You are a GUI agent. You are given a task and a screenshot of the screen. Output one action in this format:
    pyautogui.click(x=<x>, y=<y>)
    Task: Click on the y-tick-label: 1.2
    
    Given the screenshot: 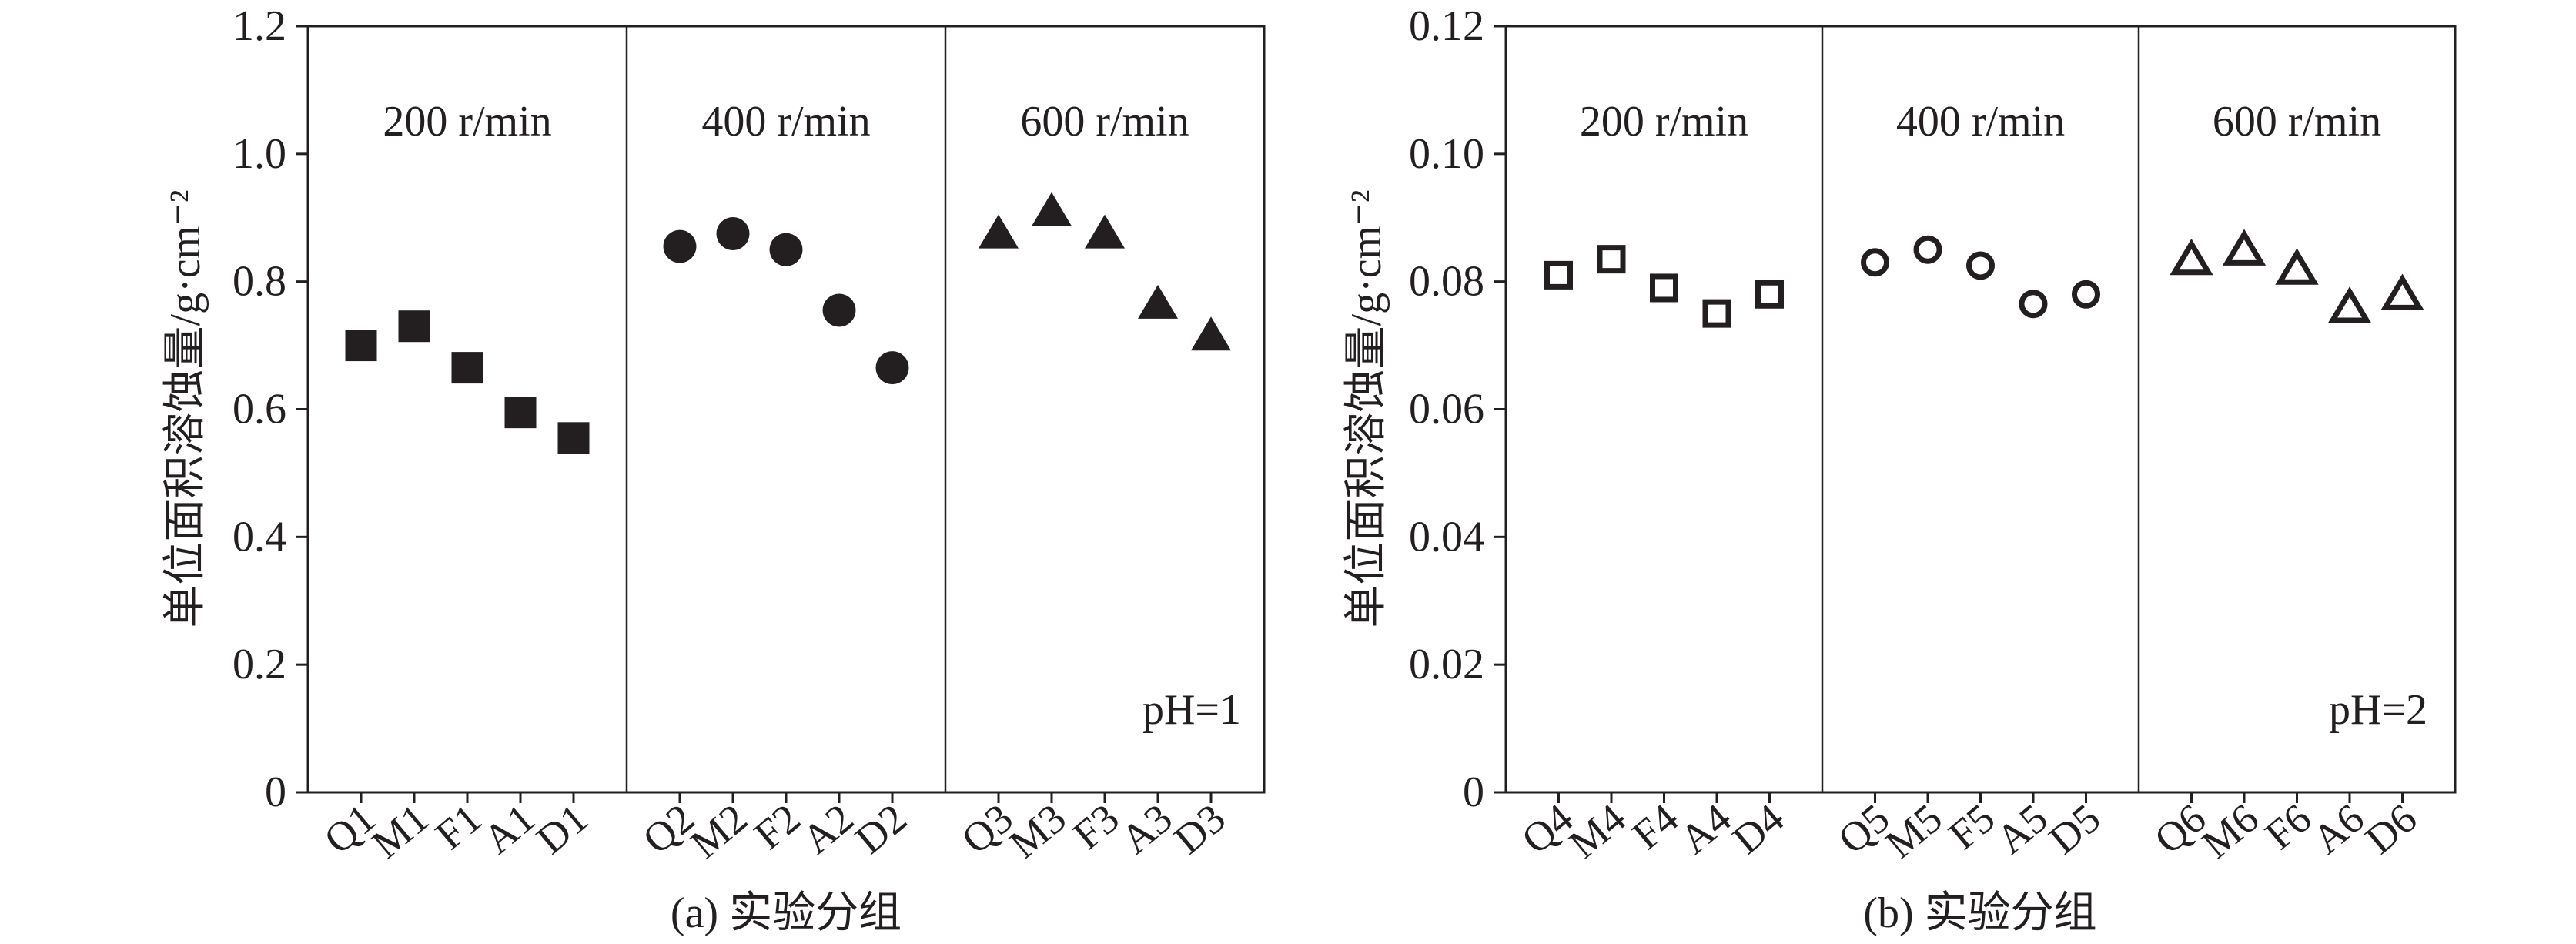 What is the action you would take?
    pyautogui.click(x=260, y=26)
    